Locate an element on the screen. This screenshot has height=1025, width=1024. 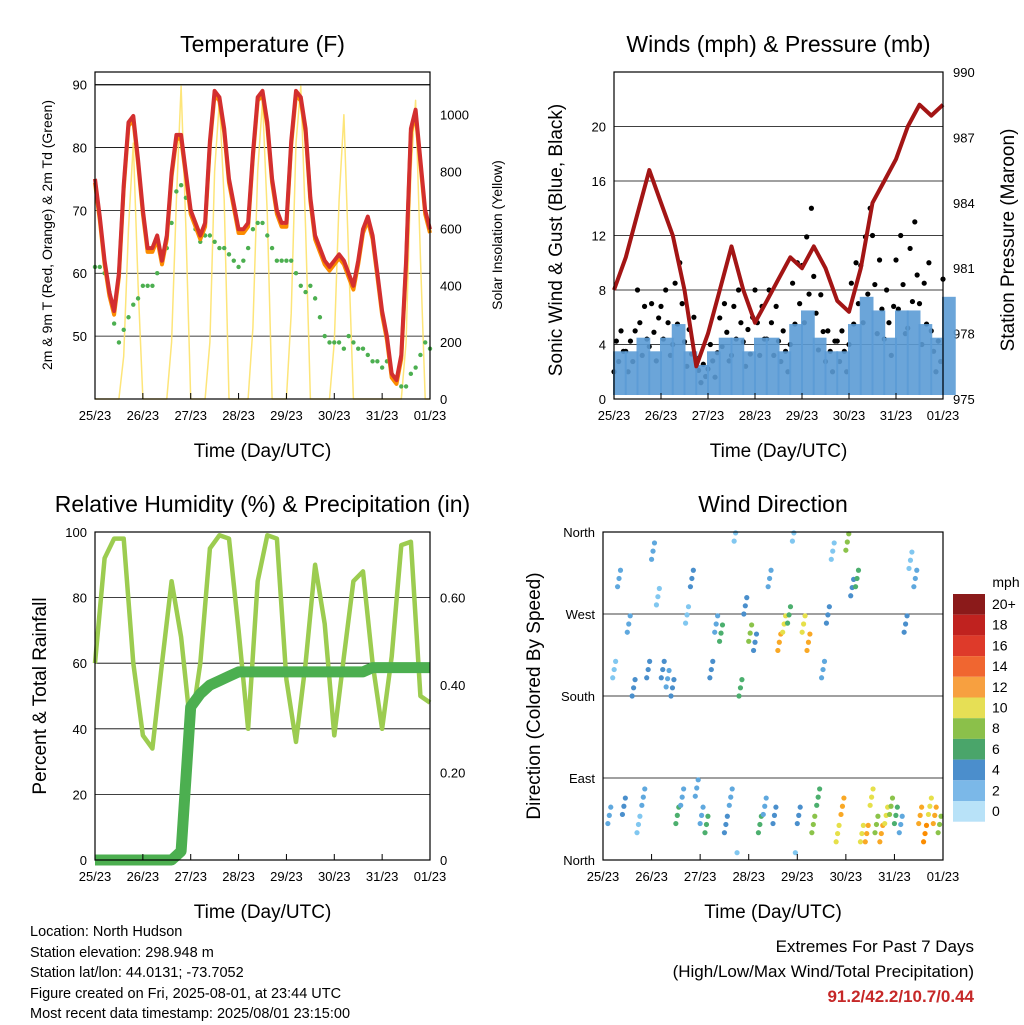
x-tick-label: 29/23 is located at coordinates (286, 415).